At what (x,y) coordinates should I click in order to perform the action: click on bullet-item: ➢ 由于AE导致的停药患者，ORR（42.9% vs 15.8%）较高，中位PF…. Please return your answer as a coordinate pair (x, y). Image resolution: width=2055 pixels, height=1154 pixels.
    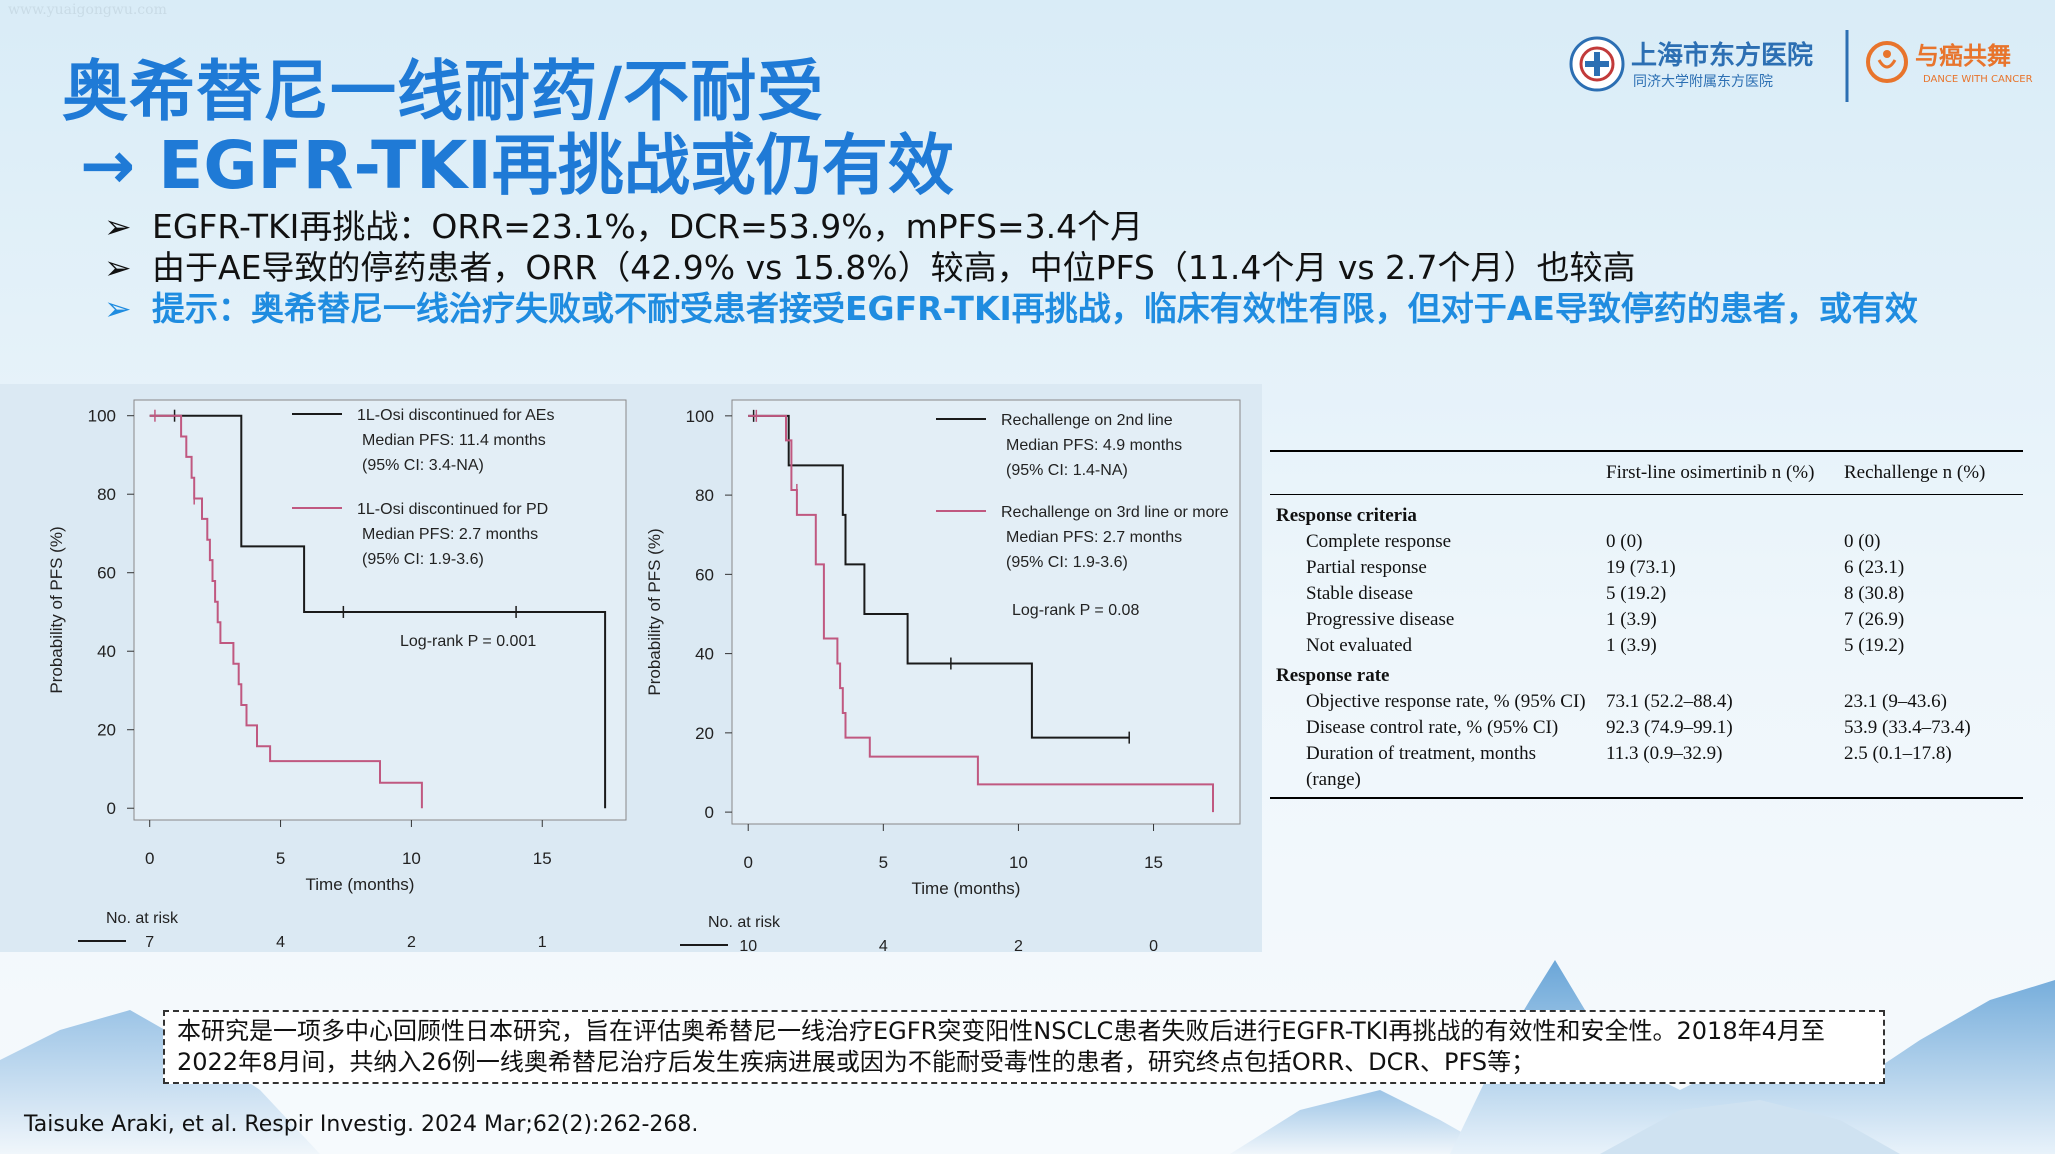
    Looking at the image, I should click on (1010, 267).